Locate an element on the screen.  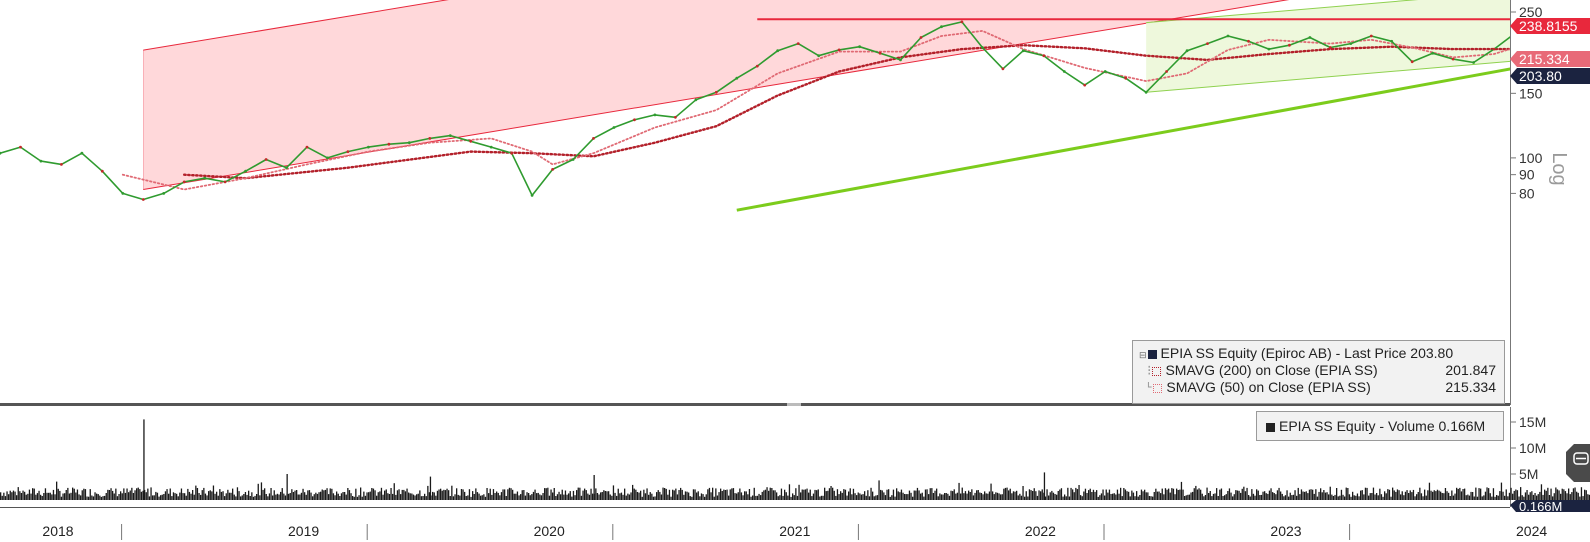
legend-row-volume: EPIA SS Equity - Volume 0.166M is located at coordinates (1384, 426).